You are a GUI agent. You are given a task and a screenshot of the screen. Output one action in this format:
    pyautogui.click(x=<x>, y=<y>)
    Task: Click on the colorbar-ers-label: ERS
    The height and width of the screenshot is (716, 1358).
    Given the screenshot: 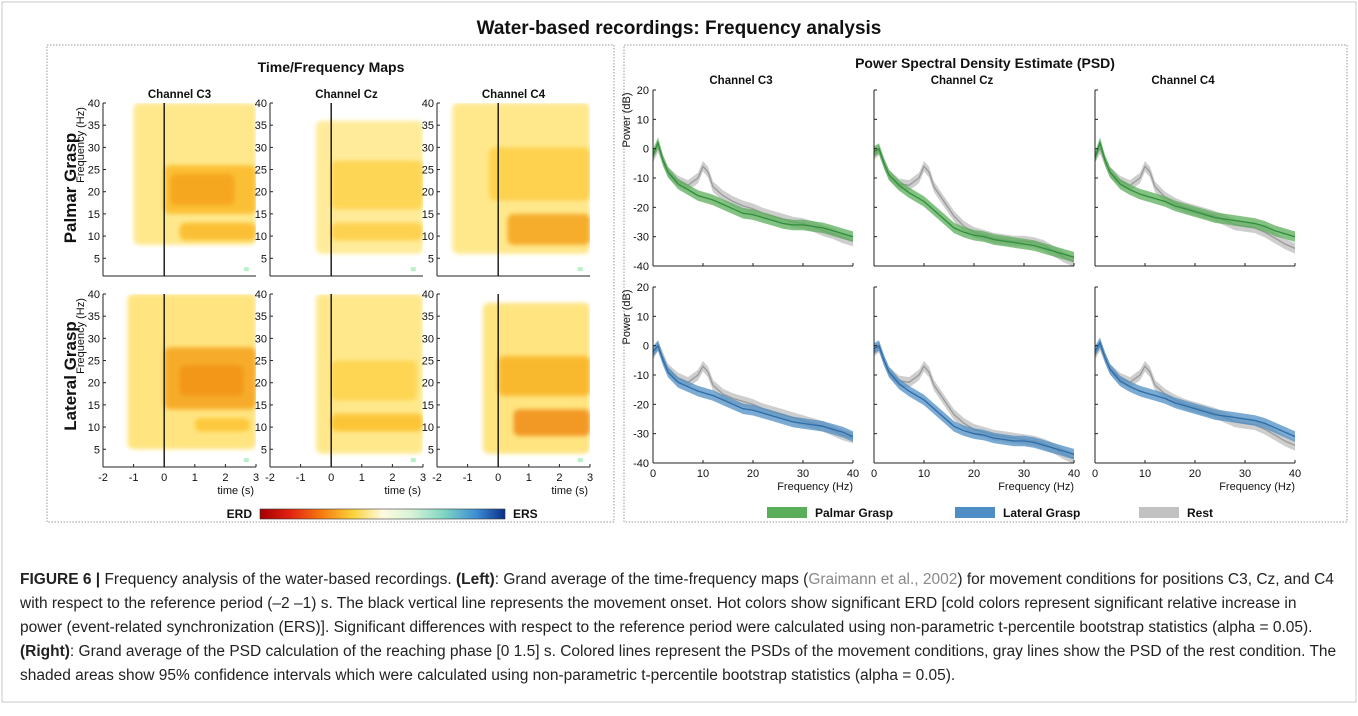 What is the action you would take?
    pyautogui.click(x=525, y=514)
    